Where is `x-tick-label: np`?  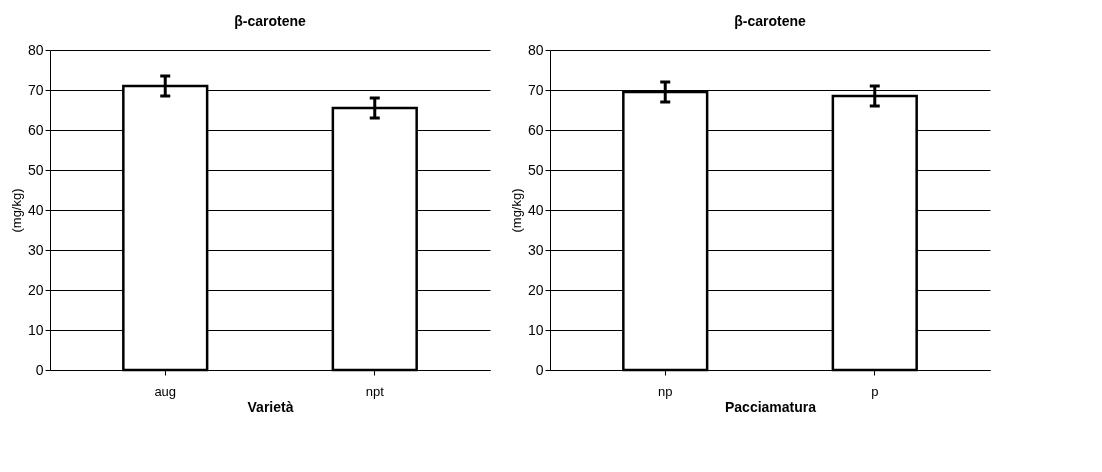 x-tick-label: np is located at coordinates (665, 391).